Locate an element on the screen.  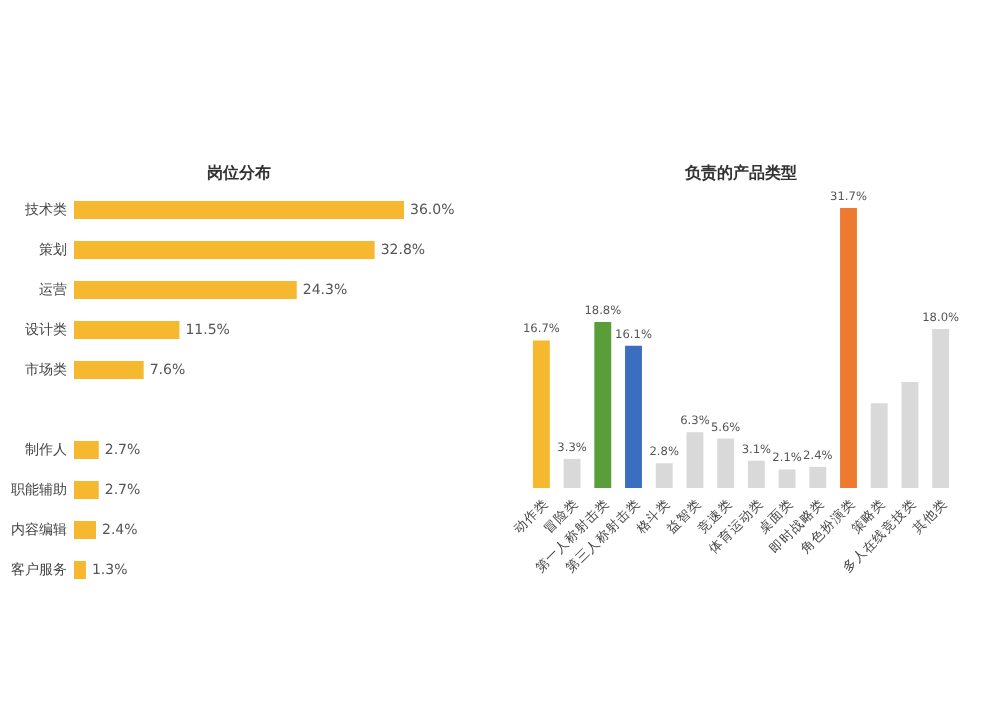
chart-title: 负责的产品类型 is located at coordinates (740, 173).